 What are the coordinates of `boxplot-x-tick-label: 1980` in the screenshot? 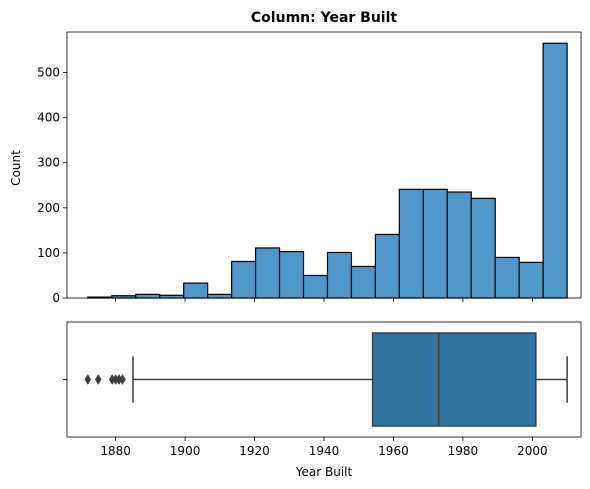 It's located at (463, 451).